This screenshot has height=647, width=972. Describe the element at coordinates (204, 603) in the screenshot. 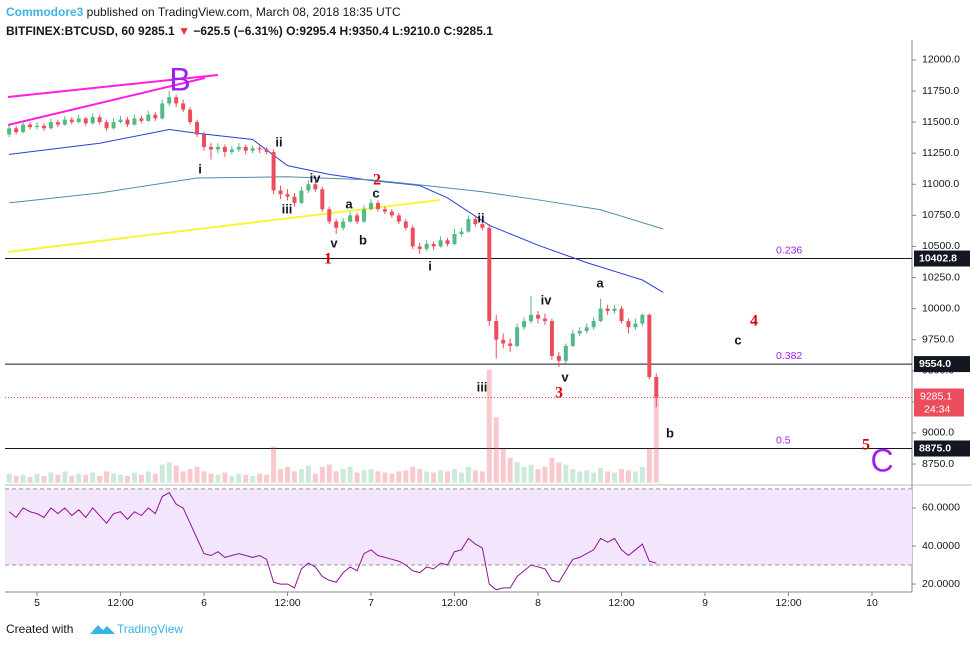

I see `x-tick-label: 6` at that location.